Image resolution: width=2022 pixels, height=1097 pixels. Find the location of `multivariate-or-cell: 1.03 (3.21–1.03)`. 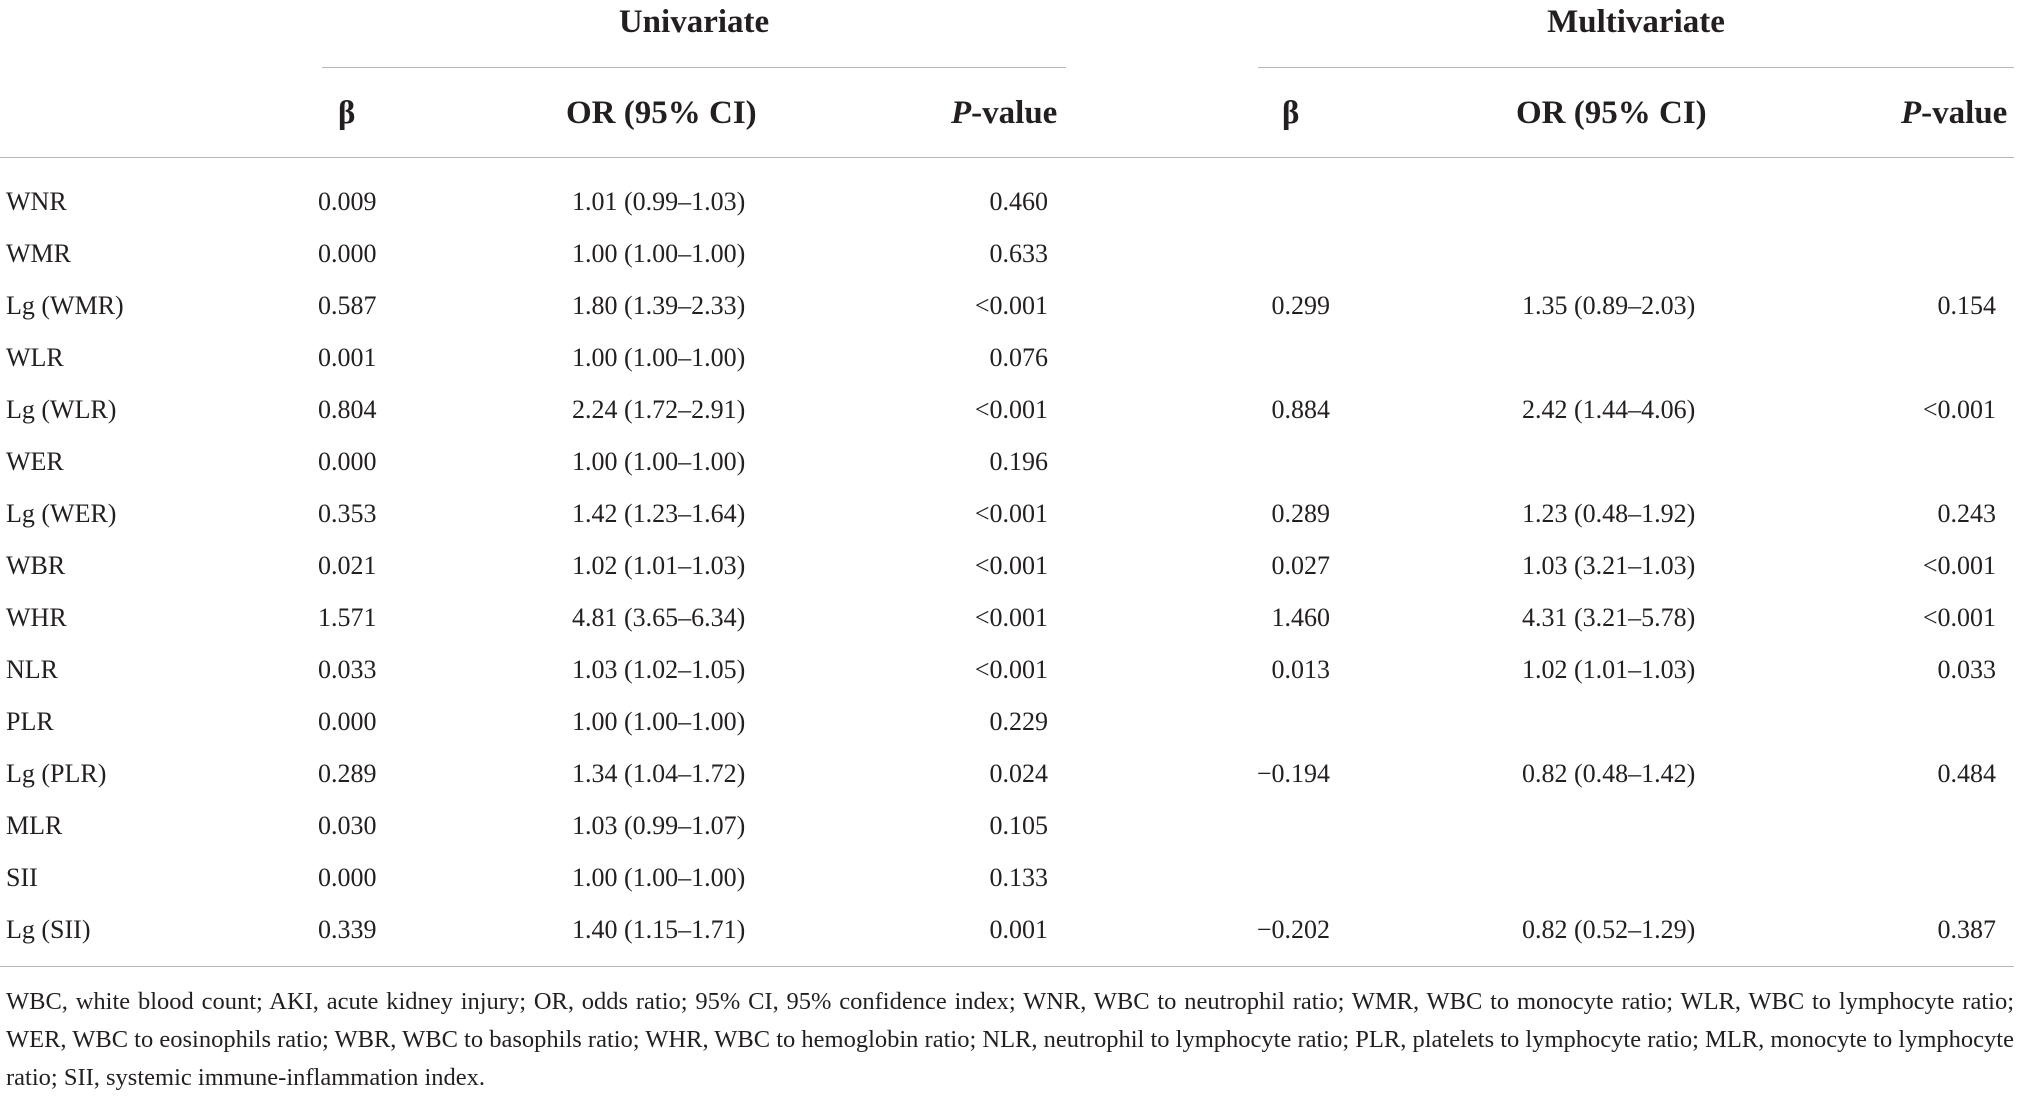

multivariate-or-cell: 1.03 (3.21–1.03) is located at coordinates (1609, 565).